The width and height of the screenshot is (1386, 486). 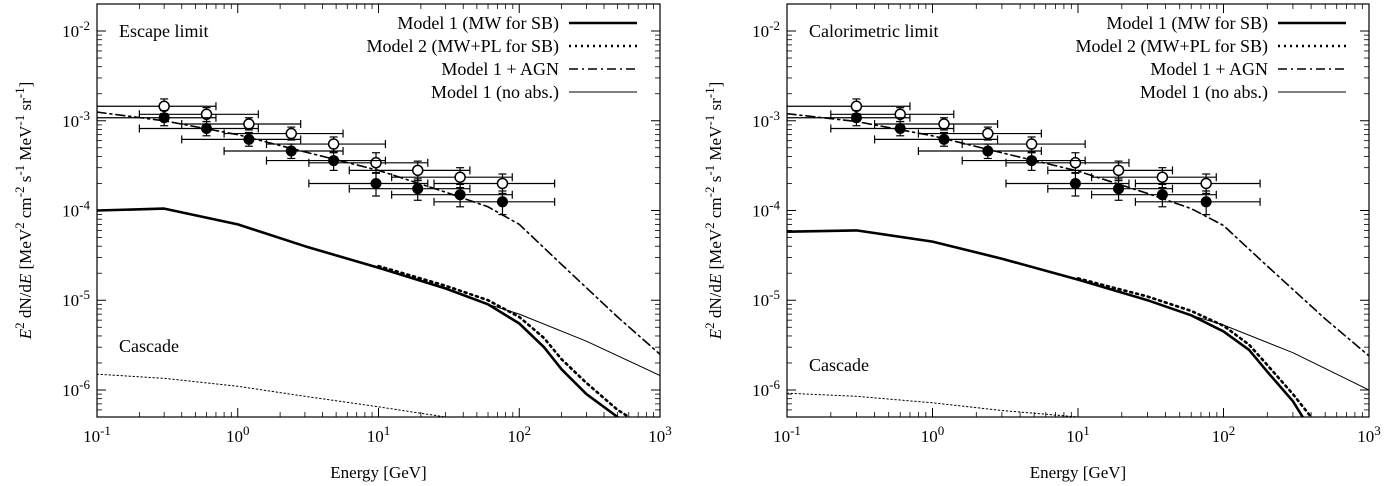 What do you see at coordinates (163, 31) in the screenshot?
I see `panel-label: Escape limit` at bounding box center [163, 31].